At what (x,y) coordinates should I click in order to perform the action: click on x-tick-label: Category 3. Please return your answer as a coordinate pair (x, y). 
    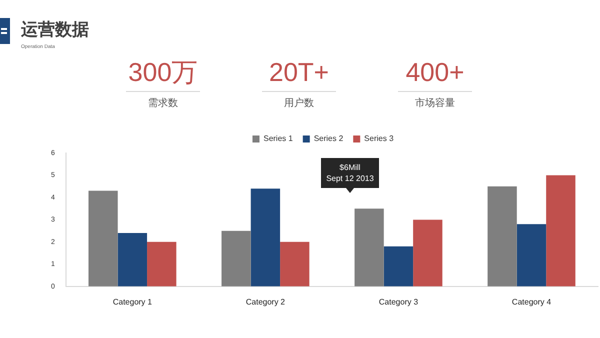
    Looking at the image, I should click on (398, 301).